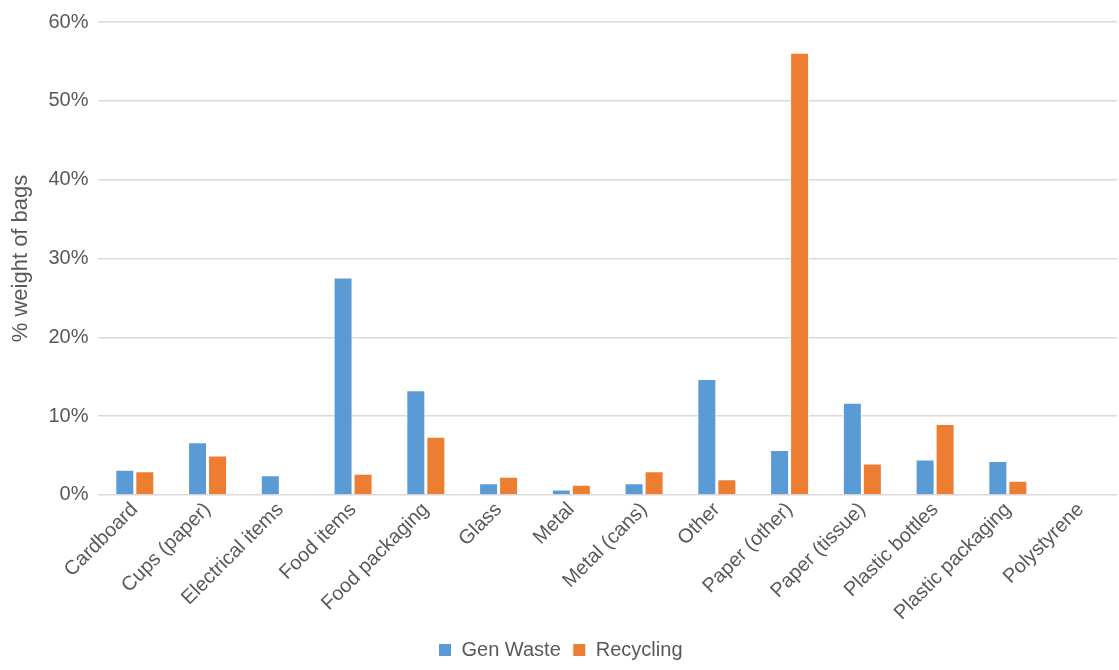 This screenshot has width=1119, height=670. What do you see at coordinates (68, 99) in the screenshot?
I see `y-tick-label: 50%` at bounding box center [68, 99].